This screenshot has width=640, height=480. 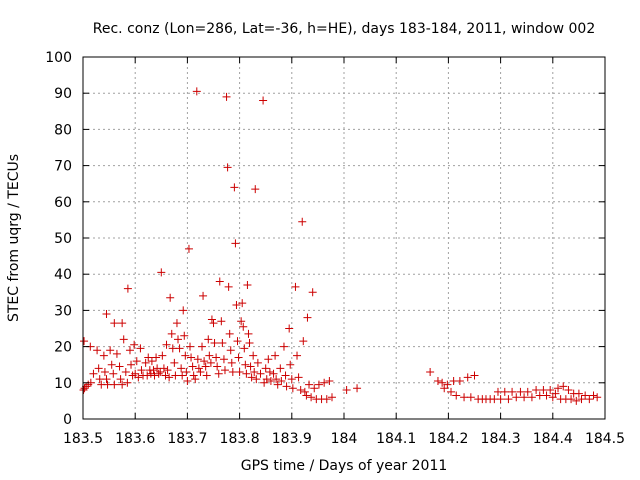 I want to click on x-tick-label: 183.6, so click(x=135, y=439).